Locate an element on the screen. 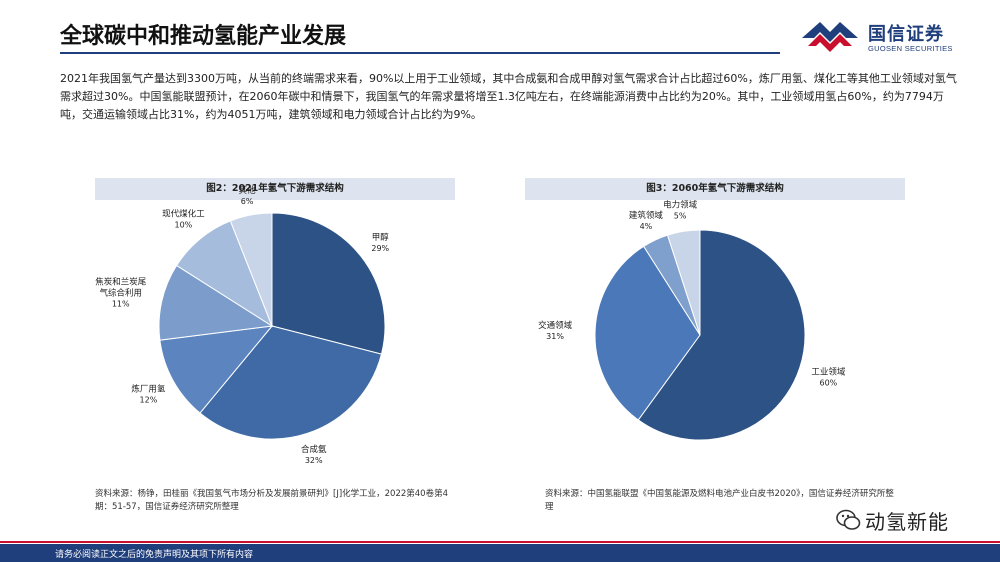 This screenshot has height=562, width=1000. watermark-text: 动氢新能 is located at coordinates (907, 522).